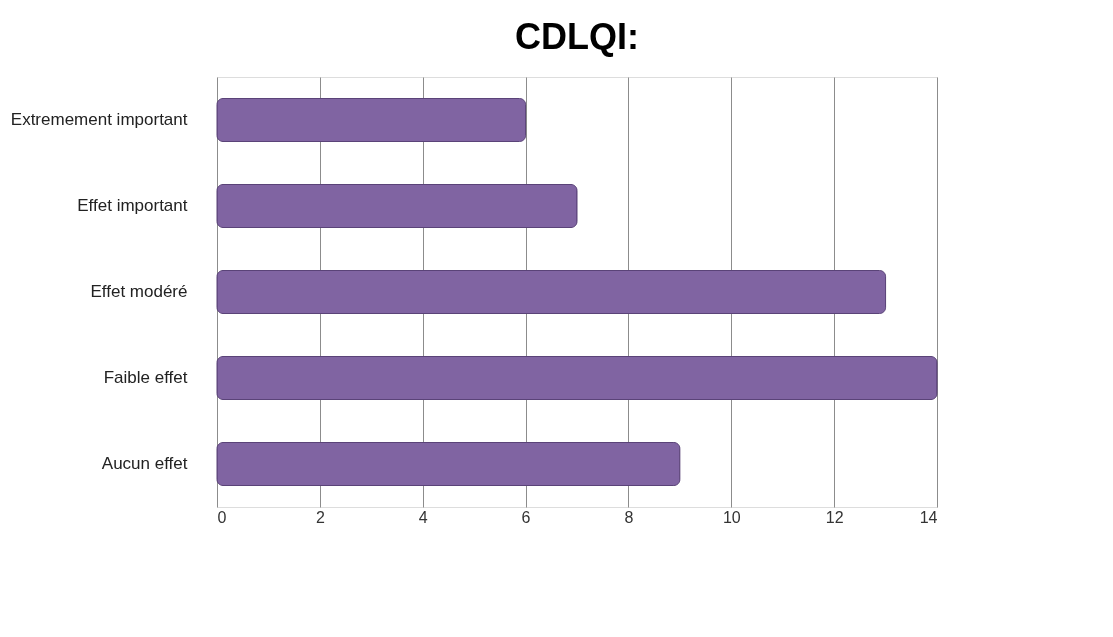  What do you see at coordinates (132, 205) in the screenshot?
I see `y-tick-label: Effet important` at bounding box center [132, 205].